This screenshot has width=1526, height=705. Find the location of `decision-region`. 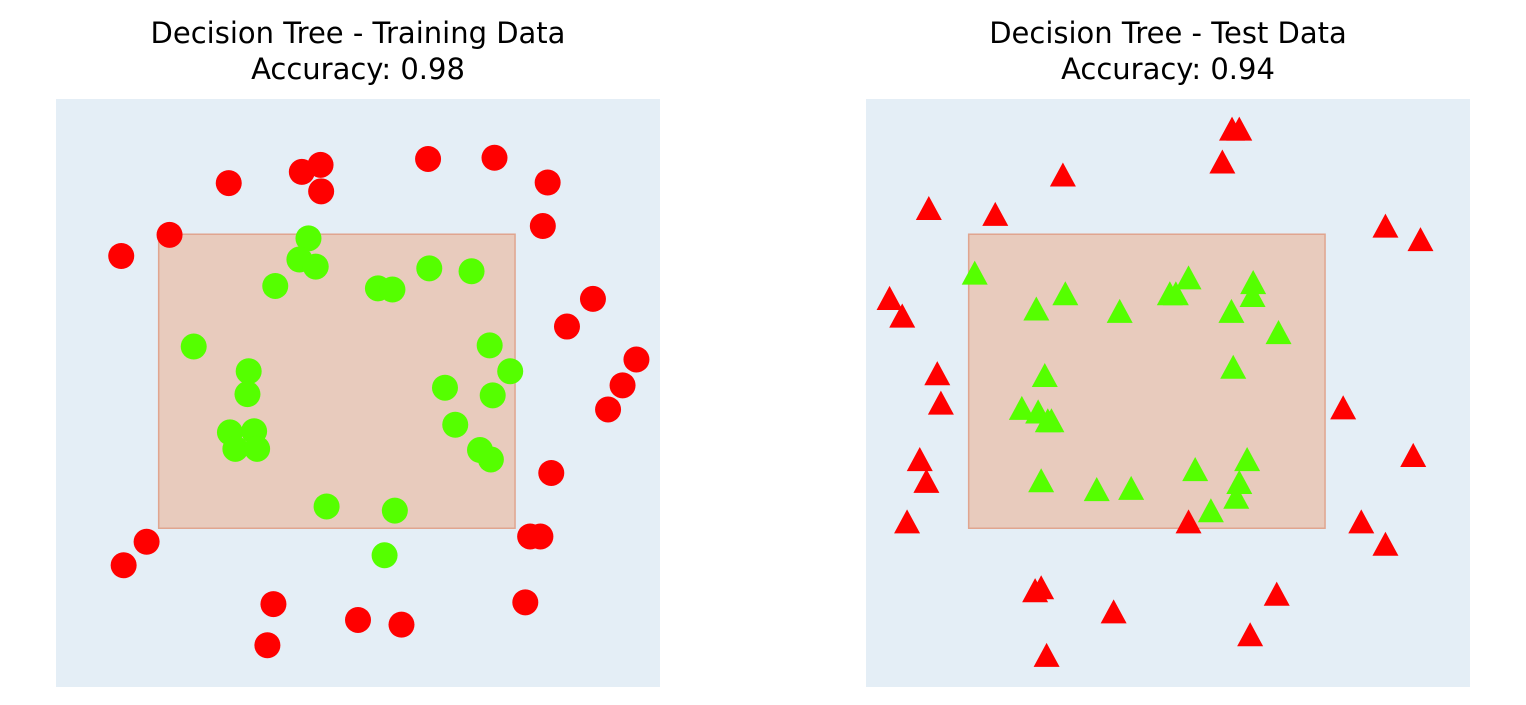

decision-region is located at coordinates (1146, 381).